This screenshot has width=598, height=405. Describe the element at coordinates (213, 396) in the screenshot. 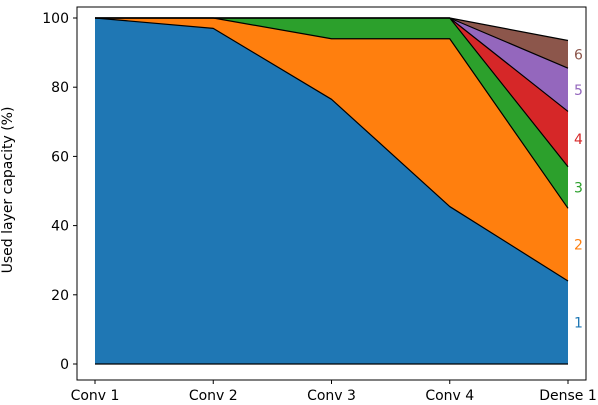

I see `x-tick-label: Conv 2` at that location.